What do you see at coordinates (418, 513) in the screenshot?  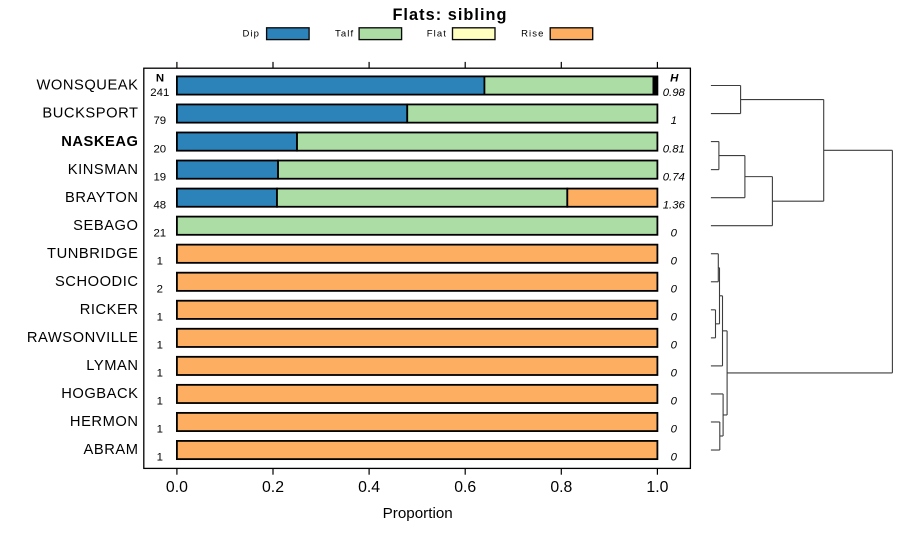 I see `svg-text: Proportion` at bounding box center [418, 513].